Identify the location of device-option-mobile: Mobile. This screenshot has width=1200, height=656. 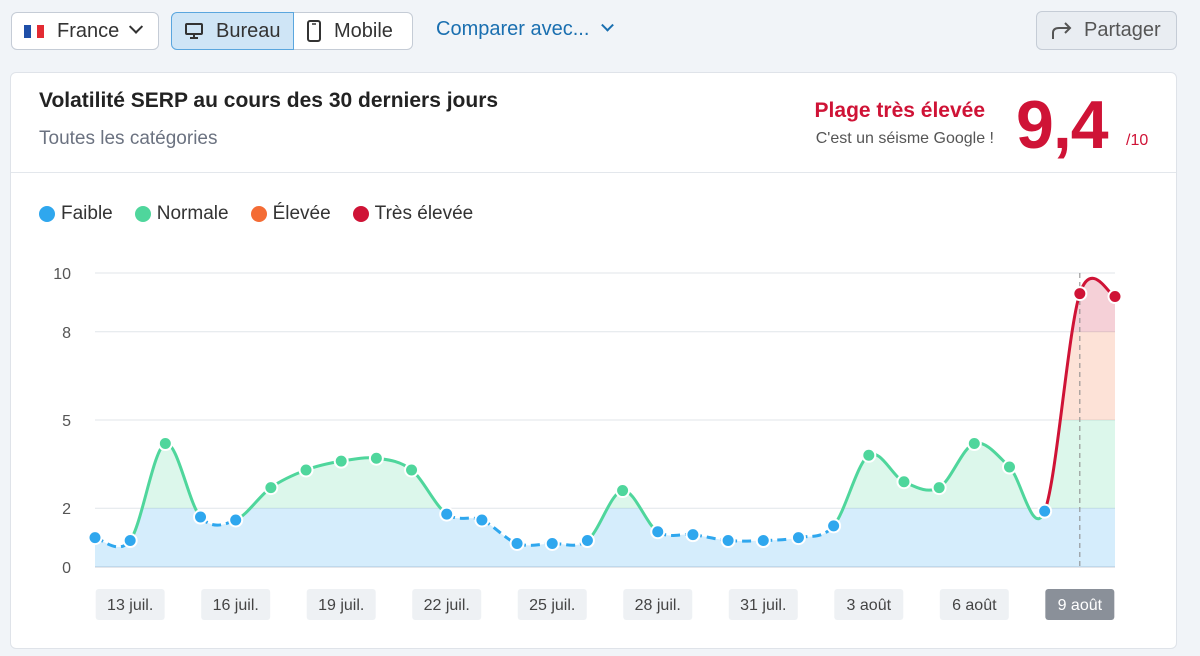
(353, 31).